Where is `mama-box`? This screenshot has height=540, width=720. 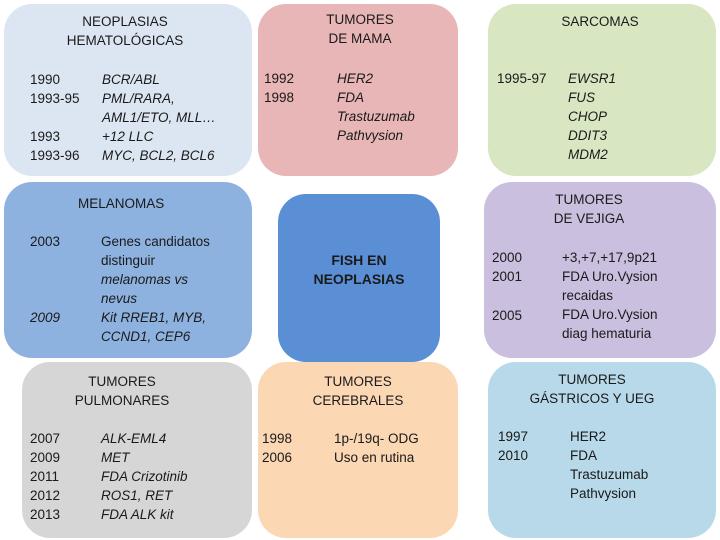
mama-box is located at coordinates (358, 90).